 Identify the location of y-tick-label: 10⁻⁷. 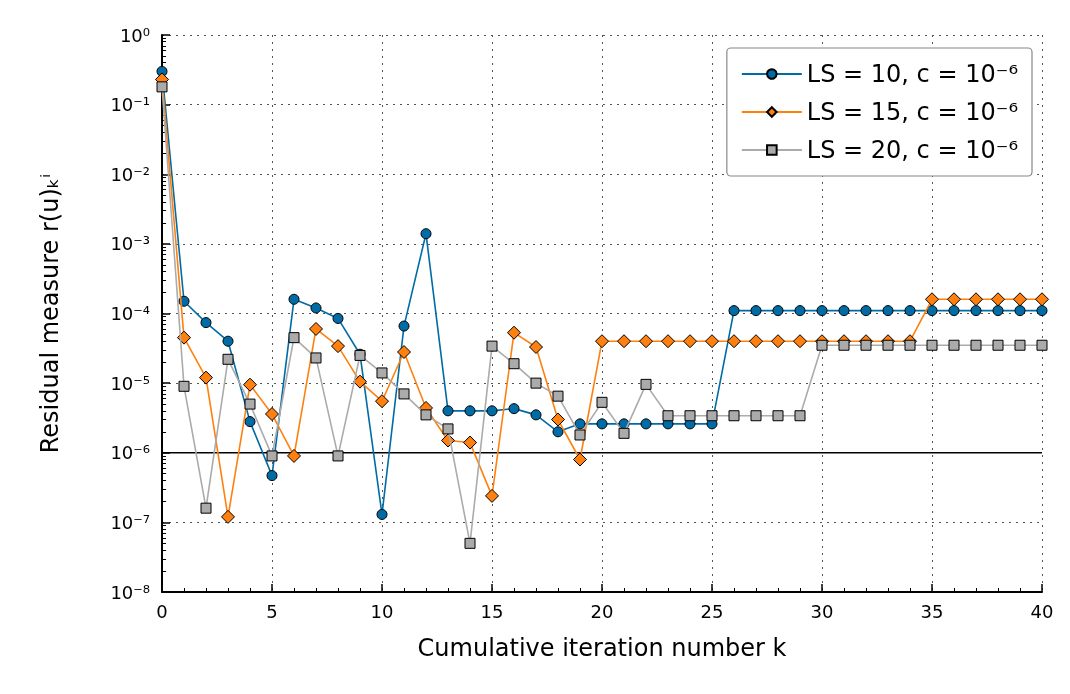
(130, 522).